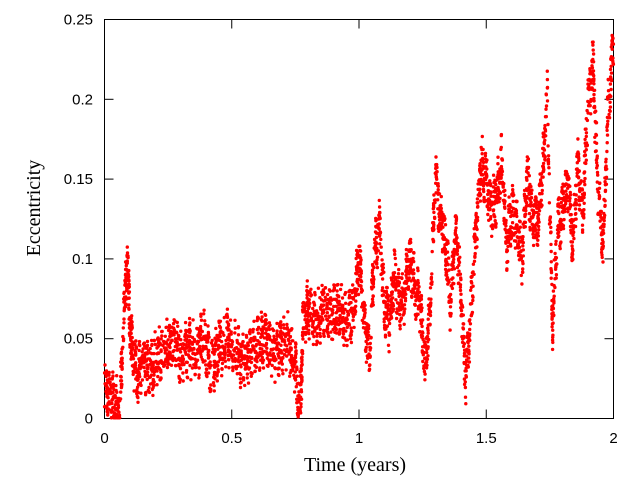 The image size is (640, 480). I want to click on x-tick-label: 0.5, so click(231, 438).